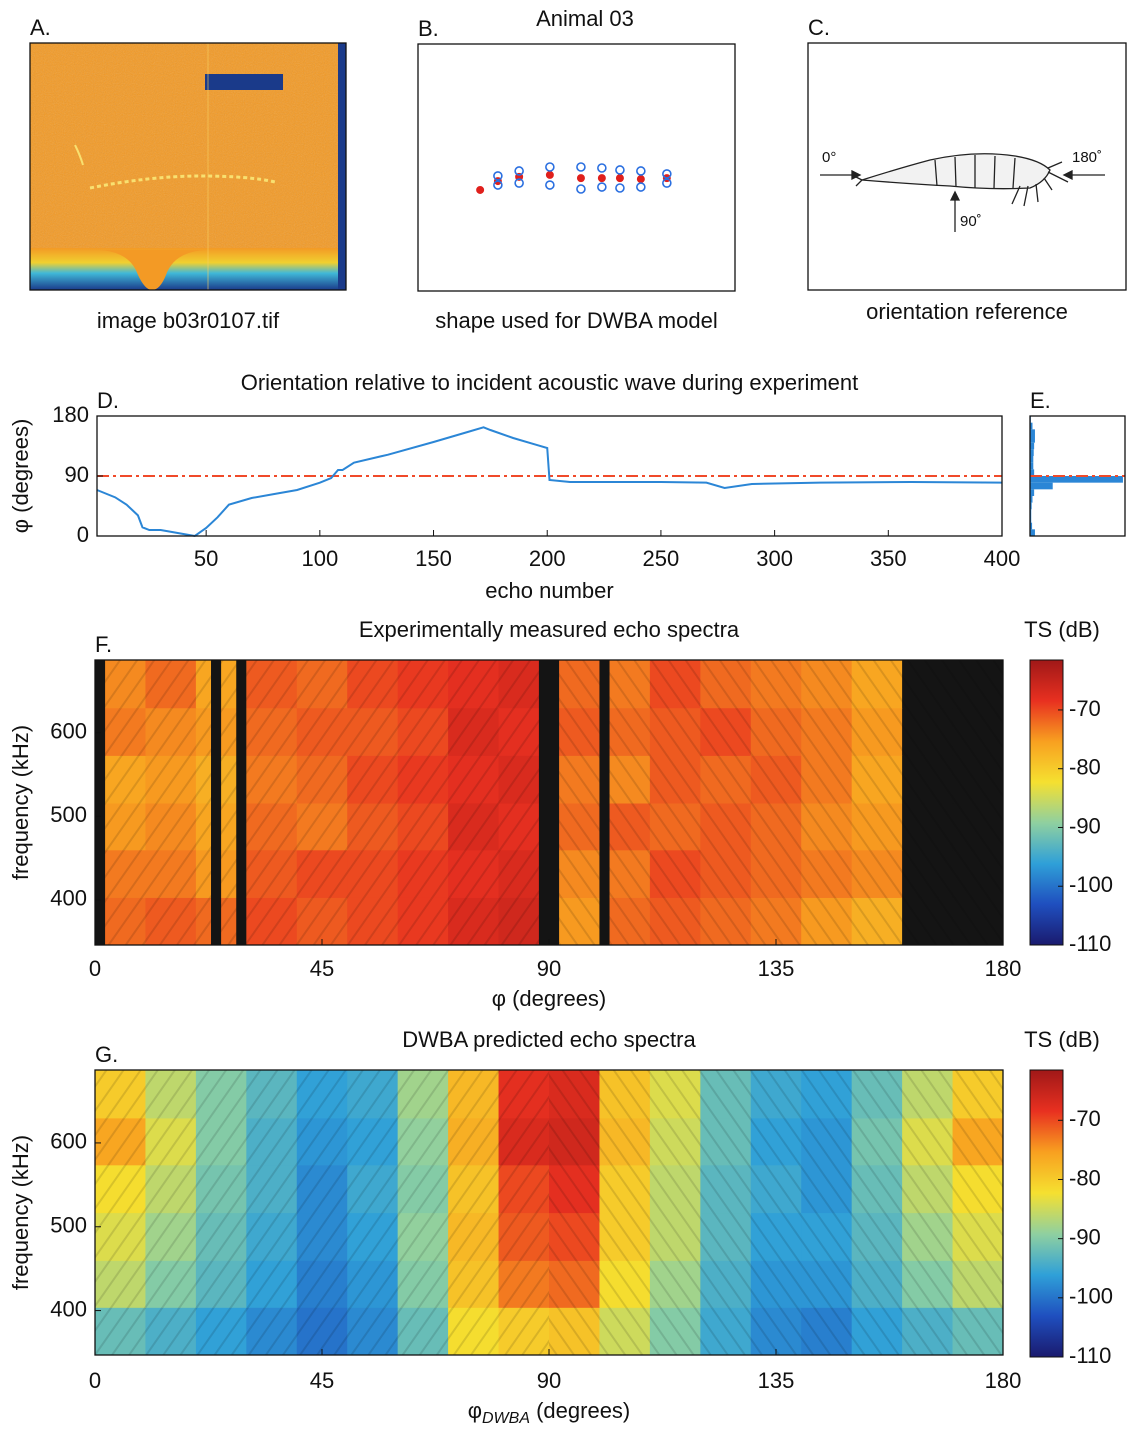  I want to click on y-tick-label: 180, so click(70, 414).